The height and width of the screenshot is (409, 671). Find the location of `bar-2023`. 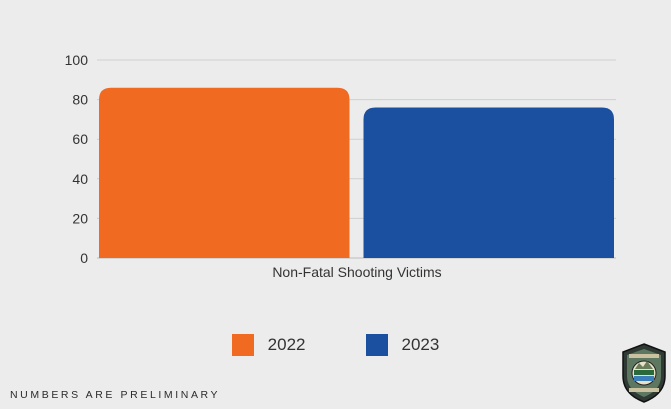

bar-2023 is located at coordinates (488, 183).